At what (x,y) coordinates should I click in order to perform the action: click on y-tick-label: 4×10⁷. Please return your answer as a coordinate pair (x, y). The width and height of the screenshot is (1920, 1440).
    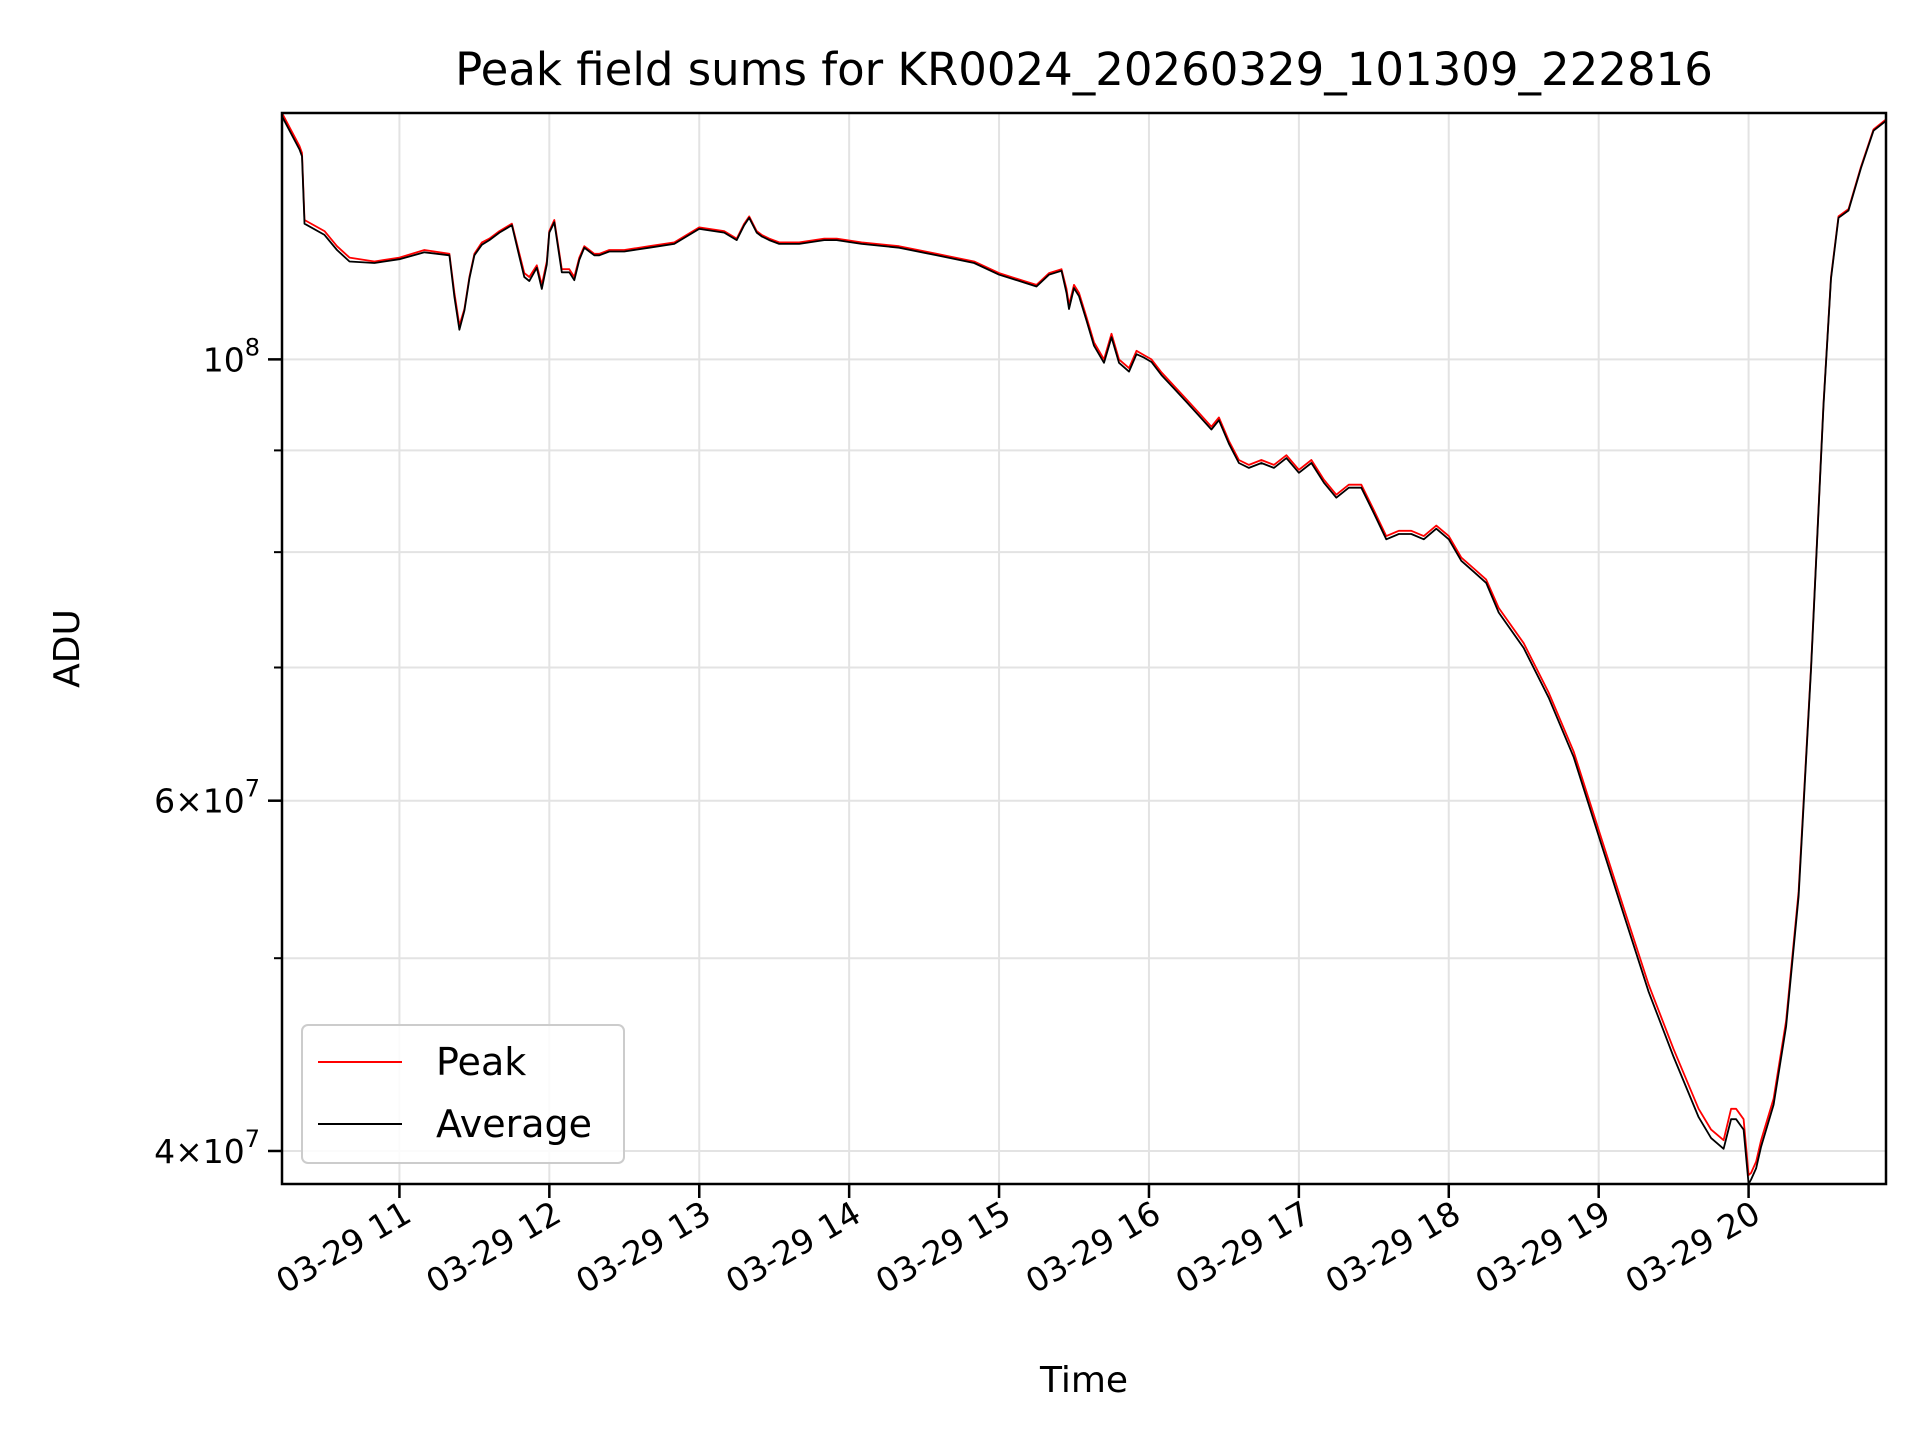
    Looking at the image, I should click on (207, 1148).